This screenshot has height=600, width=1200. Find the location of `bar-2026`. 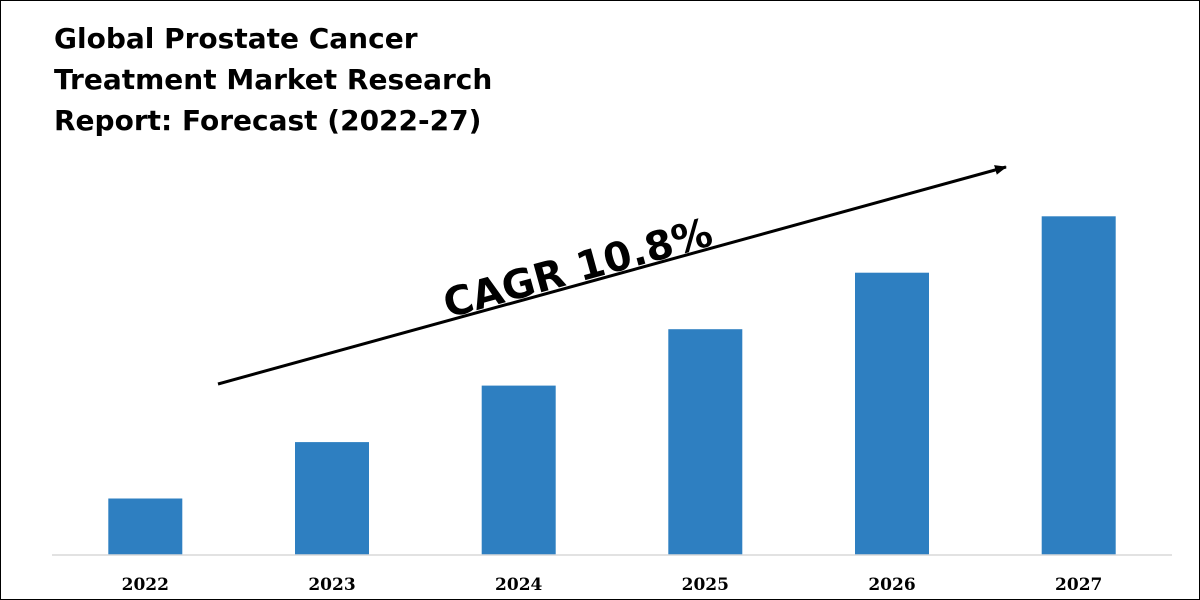

bar-2026 is located at coordinates (892, 413).